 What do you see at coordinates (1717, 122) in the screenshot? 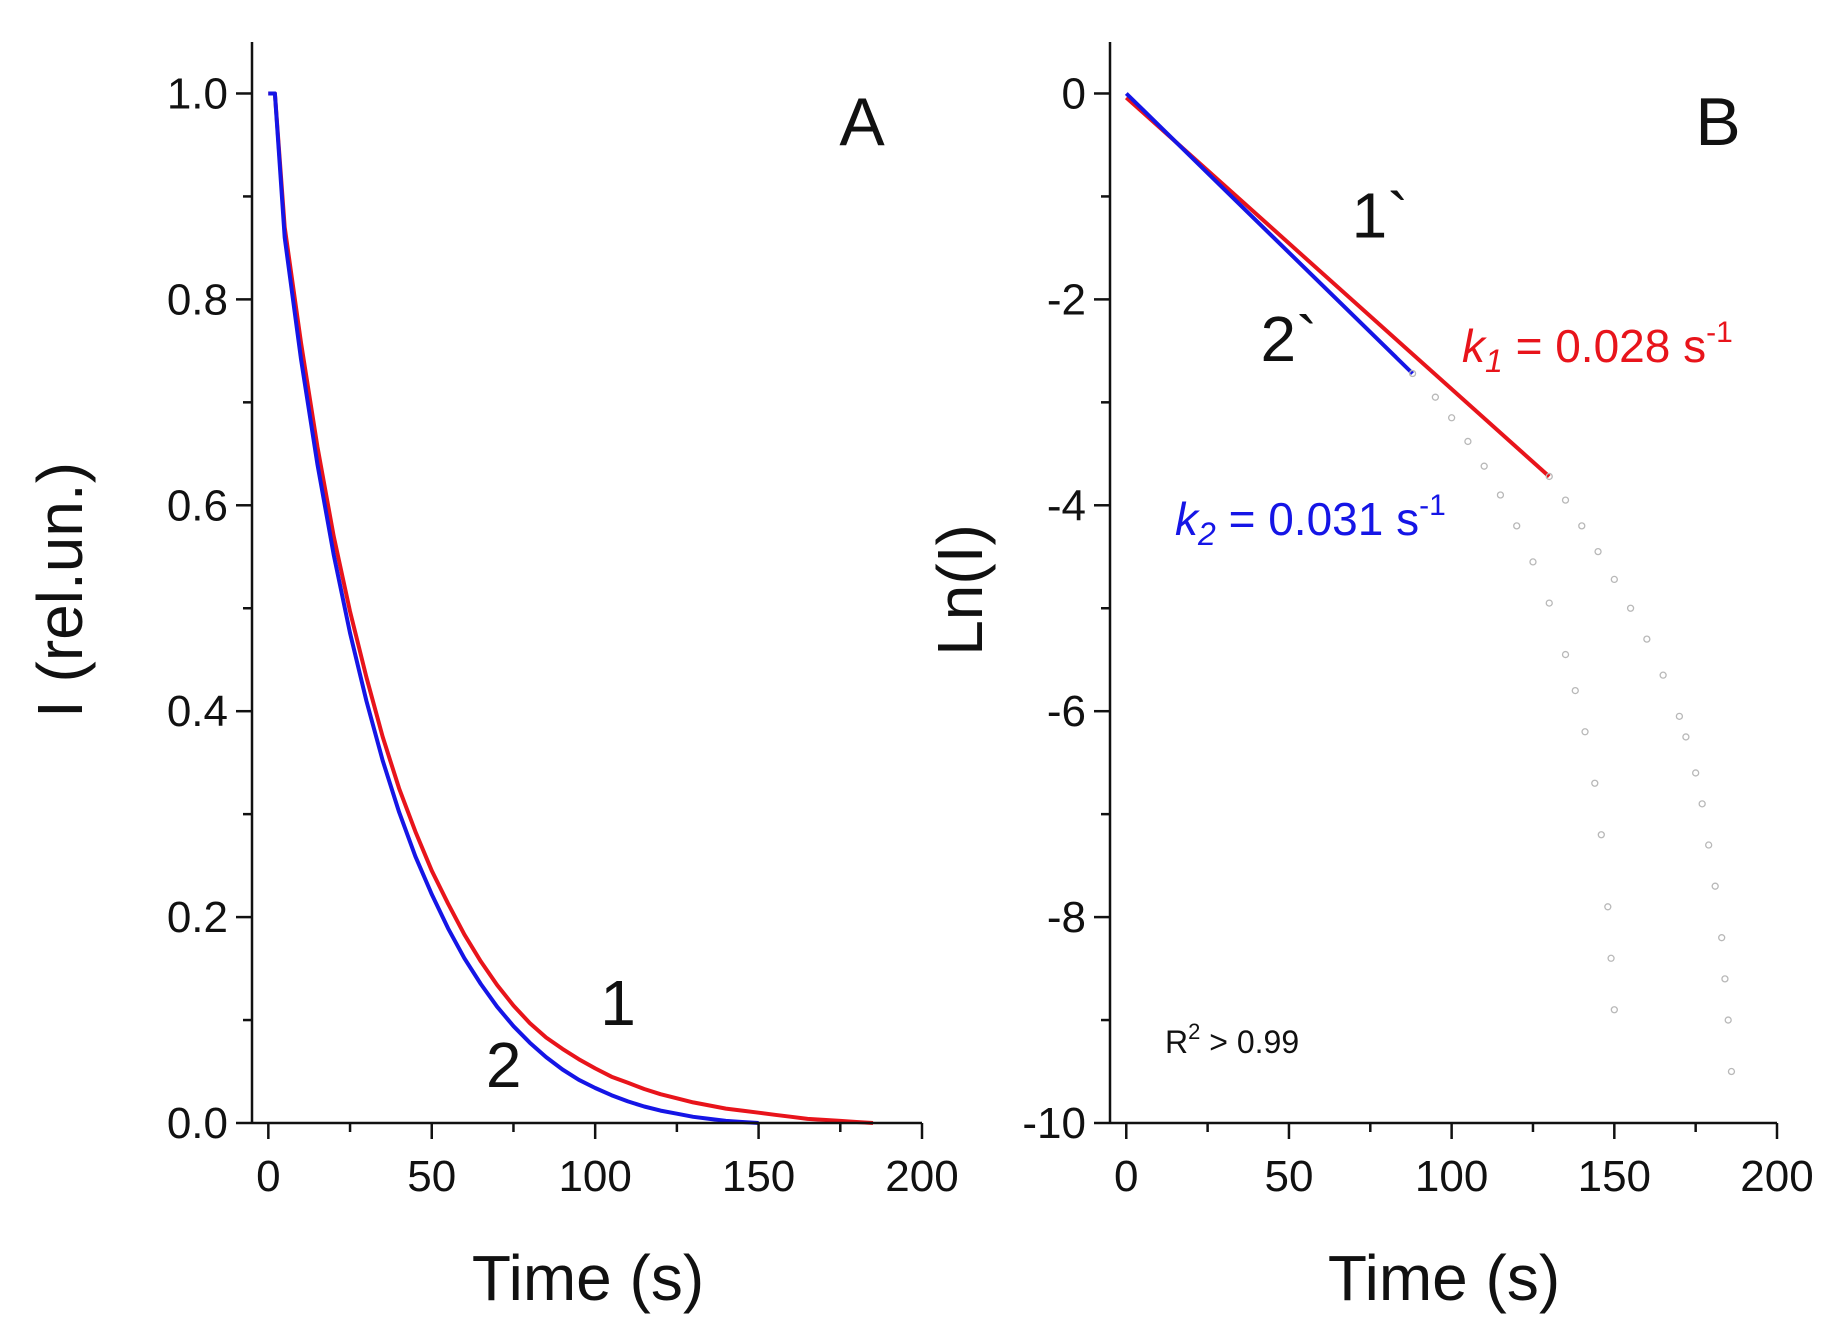
I see `panel-b-letter: B` at bounding box center [1717, 122].